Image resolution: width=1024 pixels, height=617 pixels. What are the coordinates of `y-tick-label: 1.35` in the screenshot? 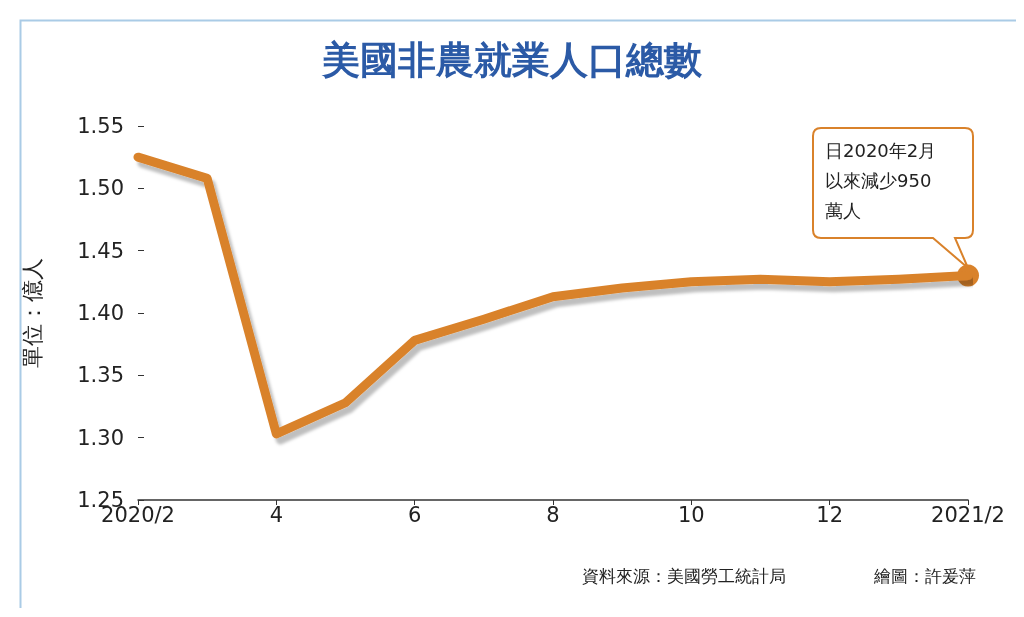 It's located at (100, 375).